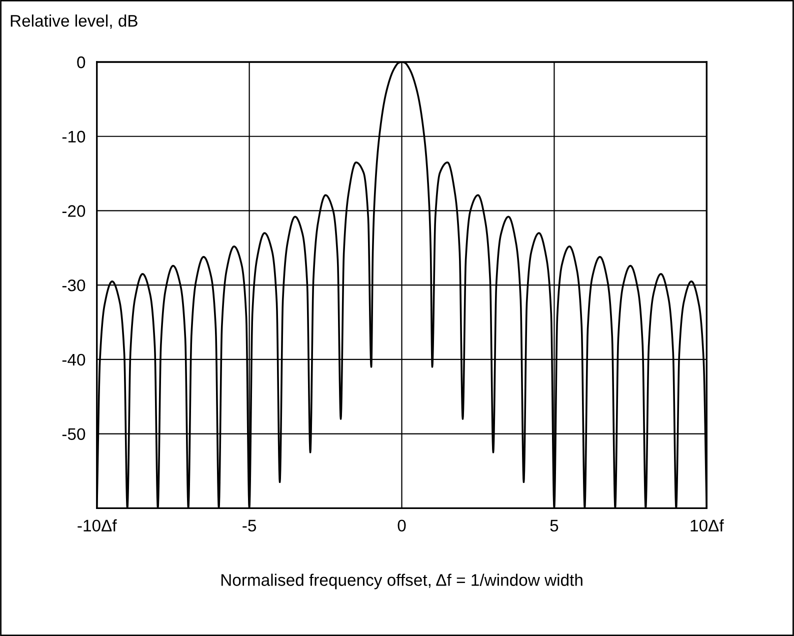  I want to click on y-tick-label: -20, so click(74, 211).